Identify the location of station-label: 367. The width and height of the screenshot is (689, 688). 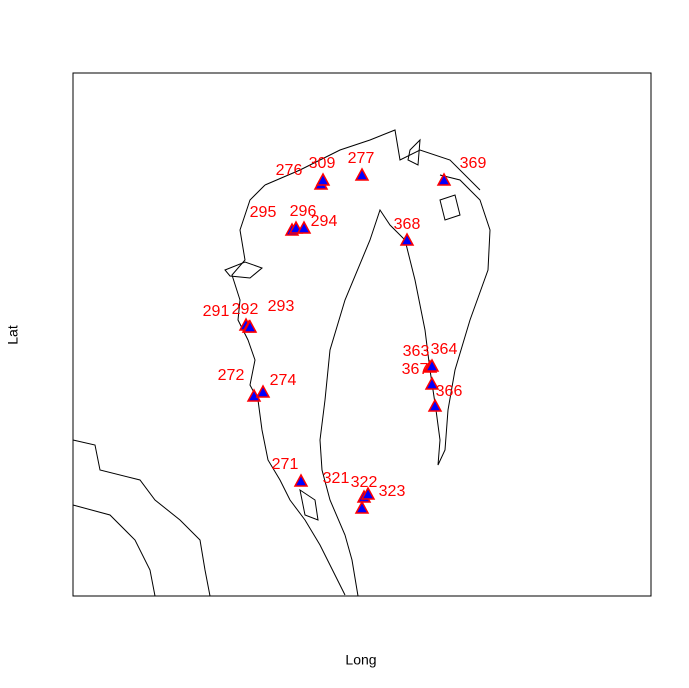
(415, 369).